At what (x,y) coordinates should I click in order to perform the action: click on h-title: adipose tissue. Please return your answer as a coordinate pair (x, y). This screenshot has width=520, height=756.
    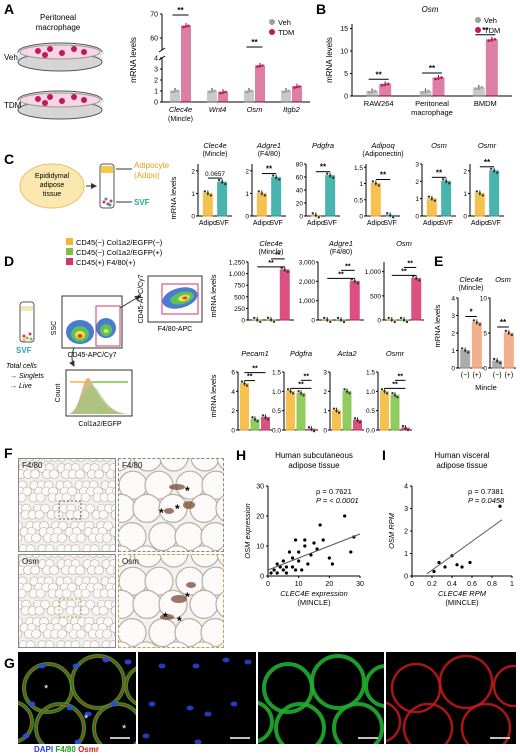
    Looking at the image, I should click on (314, 465).